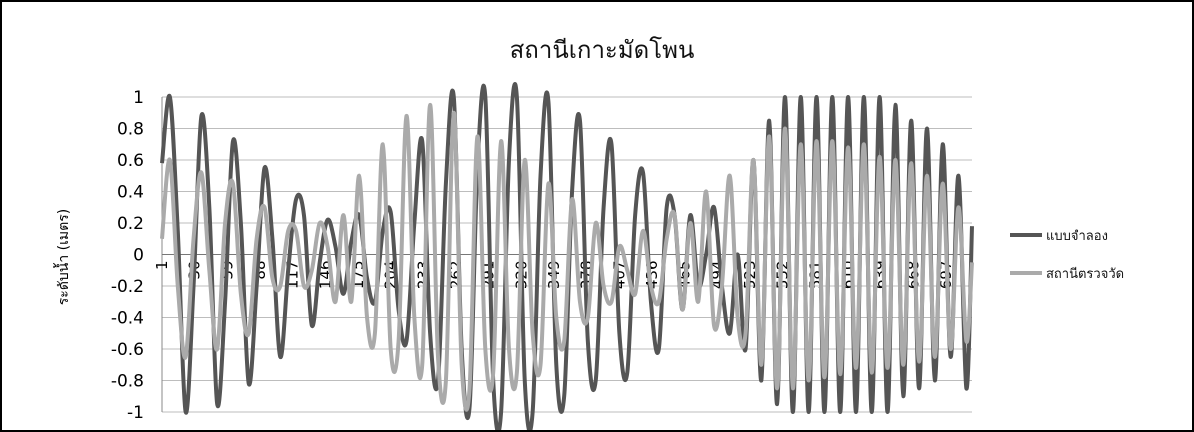  I want to click on y-axis-label-group: ระดับน้ำ (เมตร), so click(62, 257).